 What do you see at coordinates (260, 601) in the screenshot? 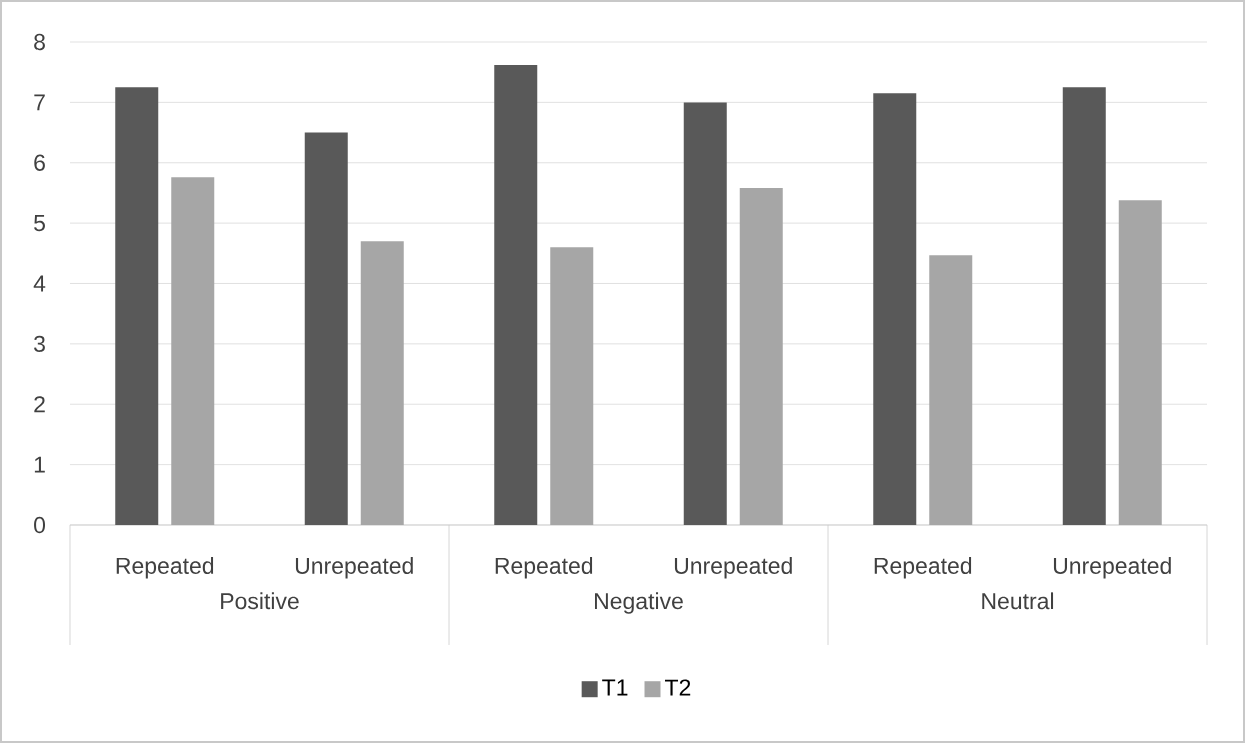
I see `text: Positive` at bounding box center [260, 601].